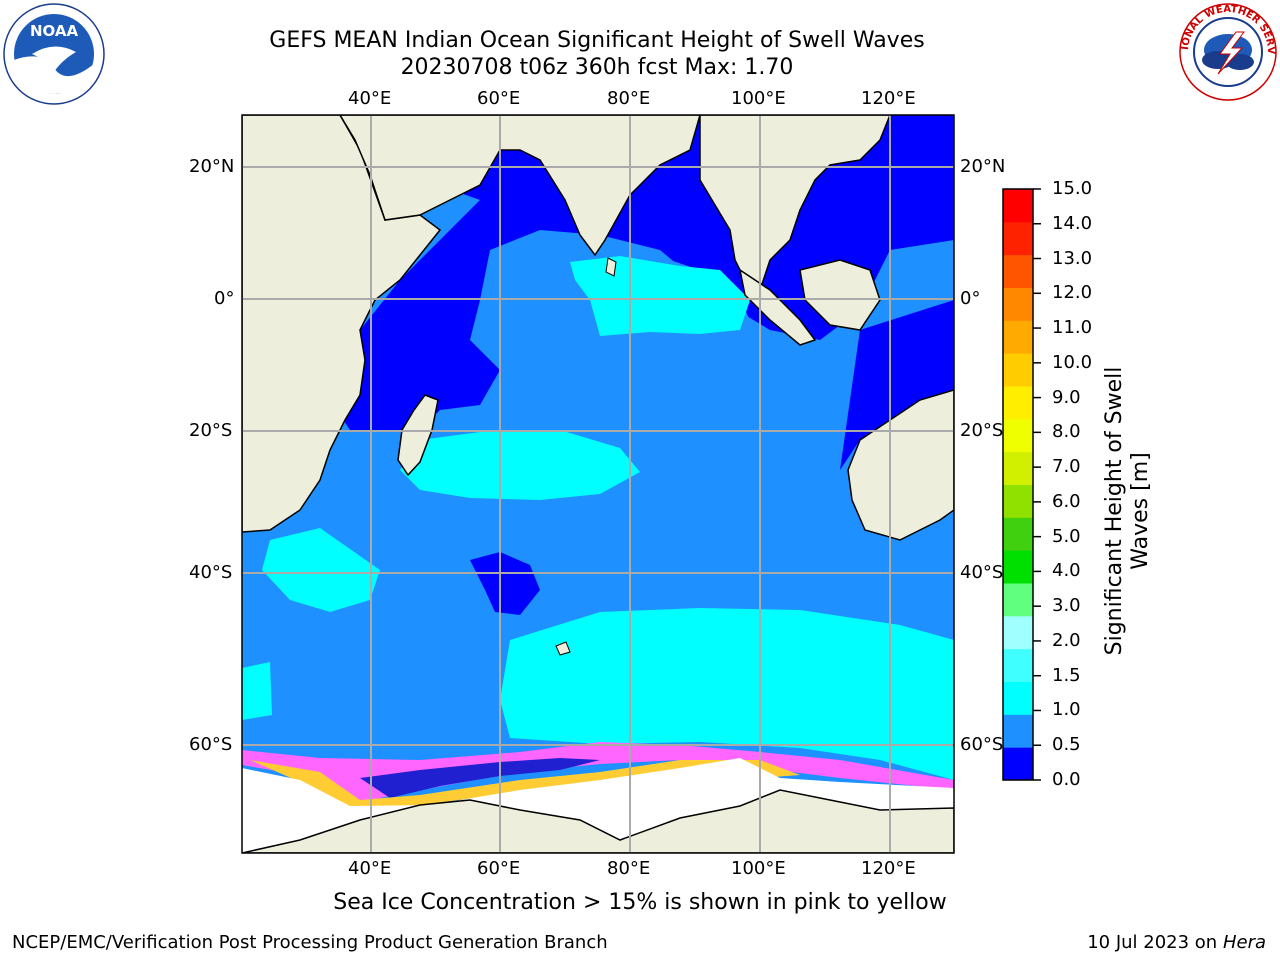 Image resolution: width=1280 pixels, height=960 pixels. I want to click on sea-ice-dark, so click(480, 778).